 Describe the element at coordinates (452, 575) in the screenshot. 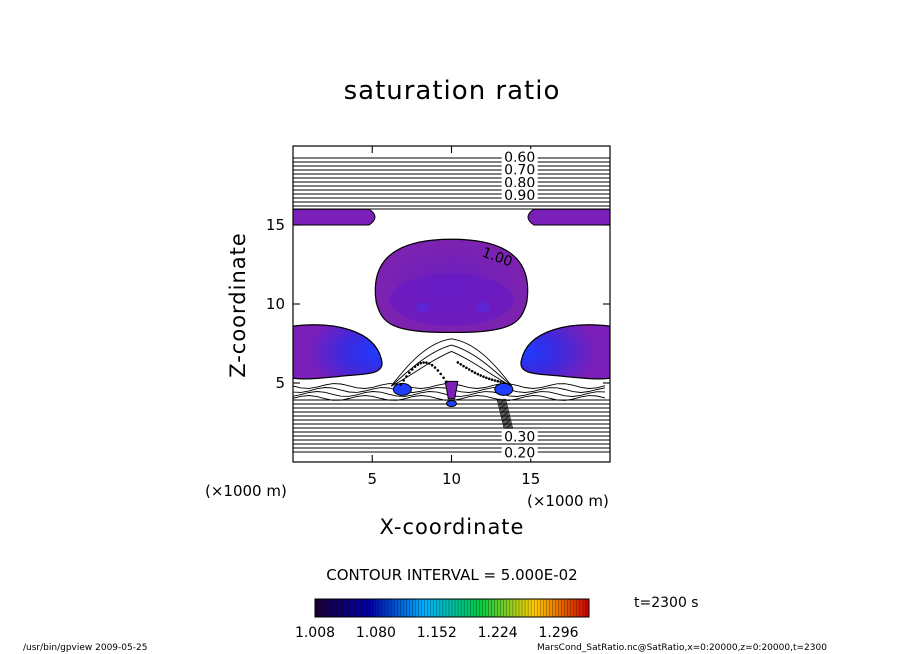

I see `contour-interval-text: CONTOUR INTERVAL = 5.000E-02` at that location.